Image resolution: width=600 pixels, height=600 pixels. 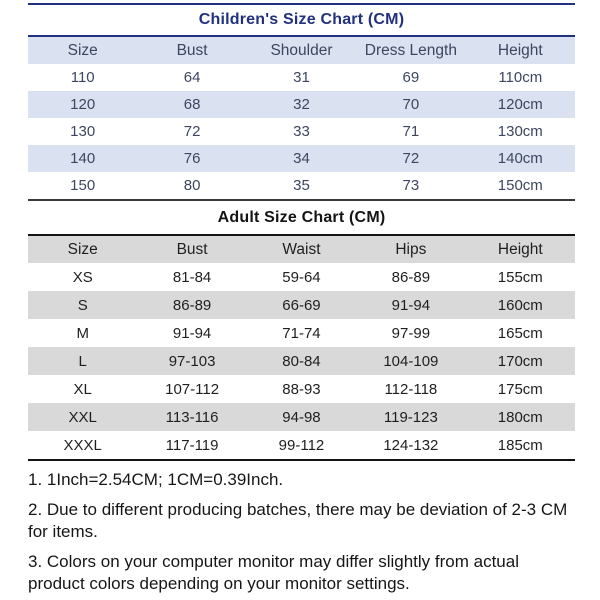 I want to click on table-cell: XS, so click(x=82, y=277).